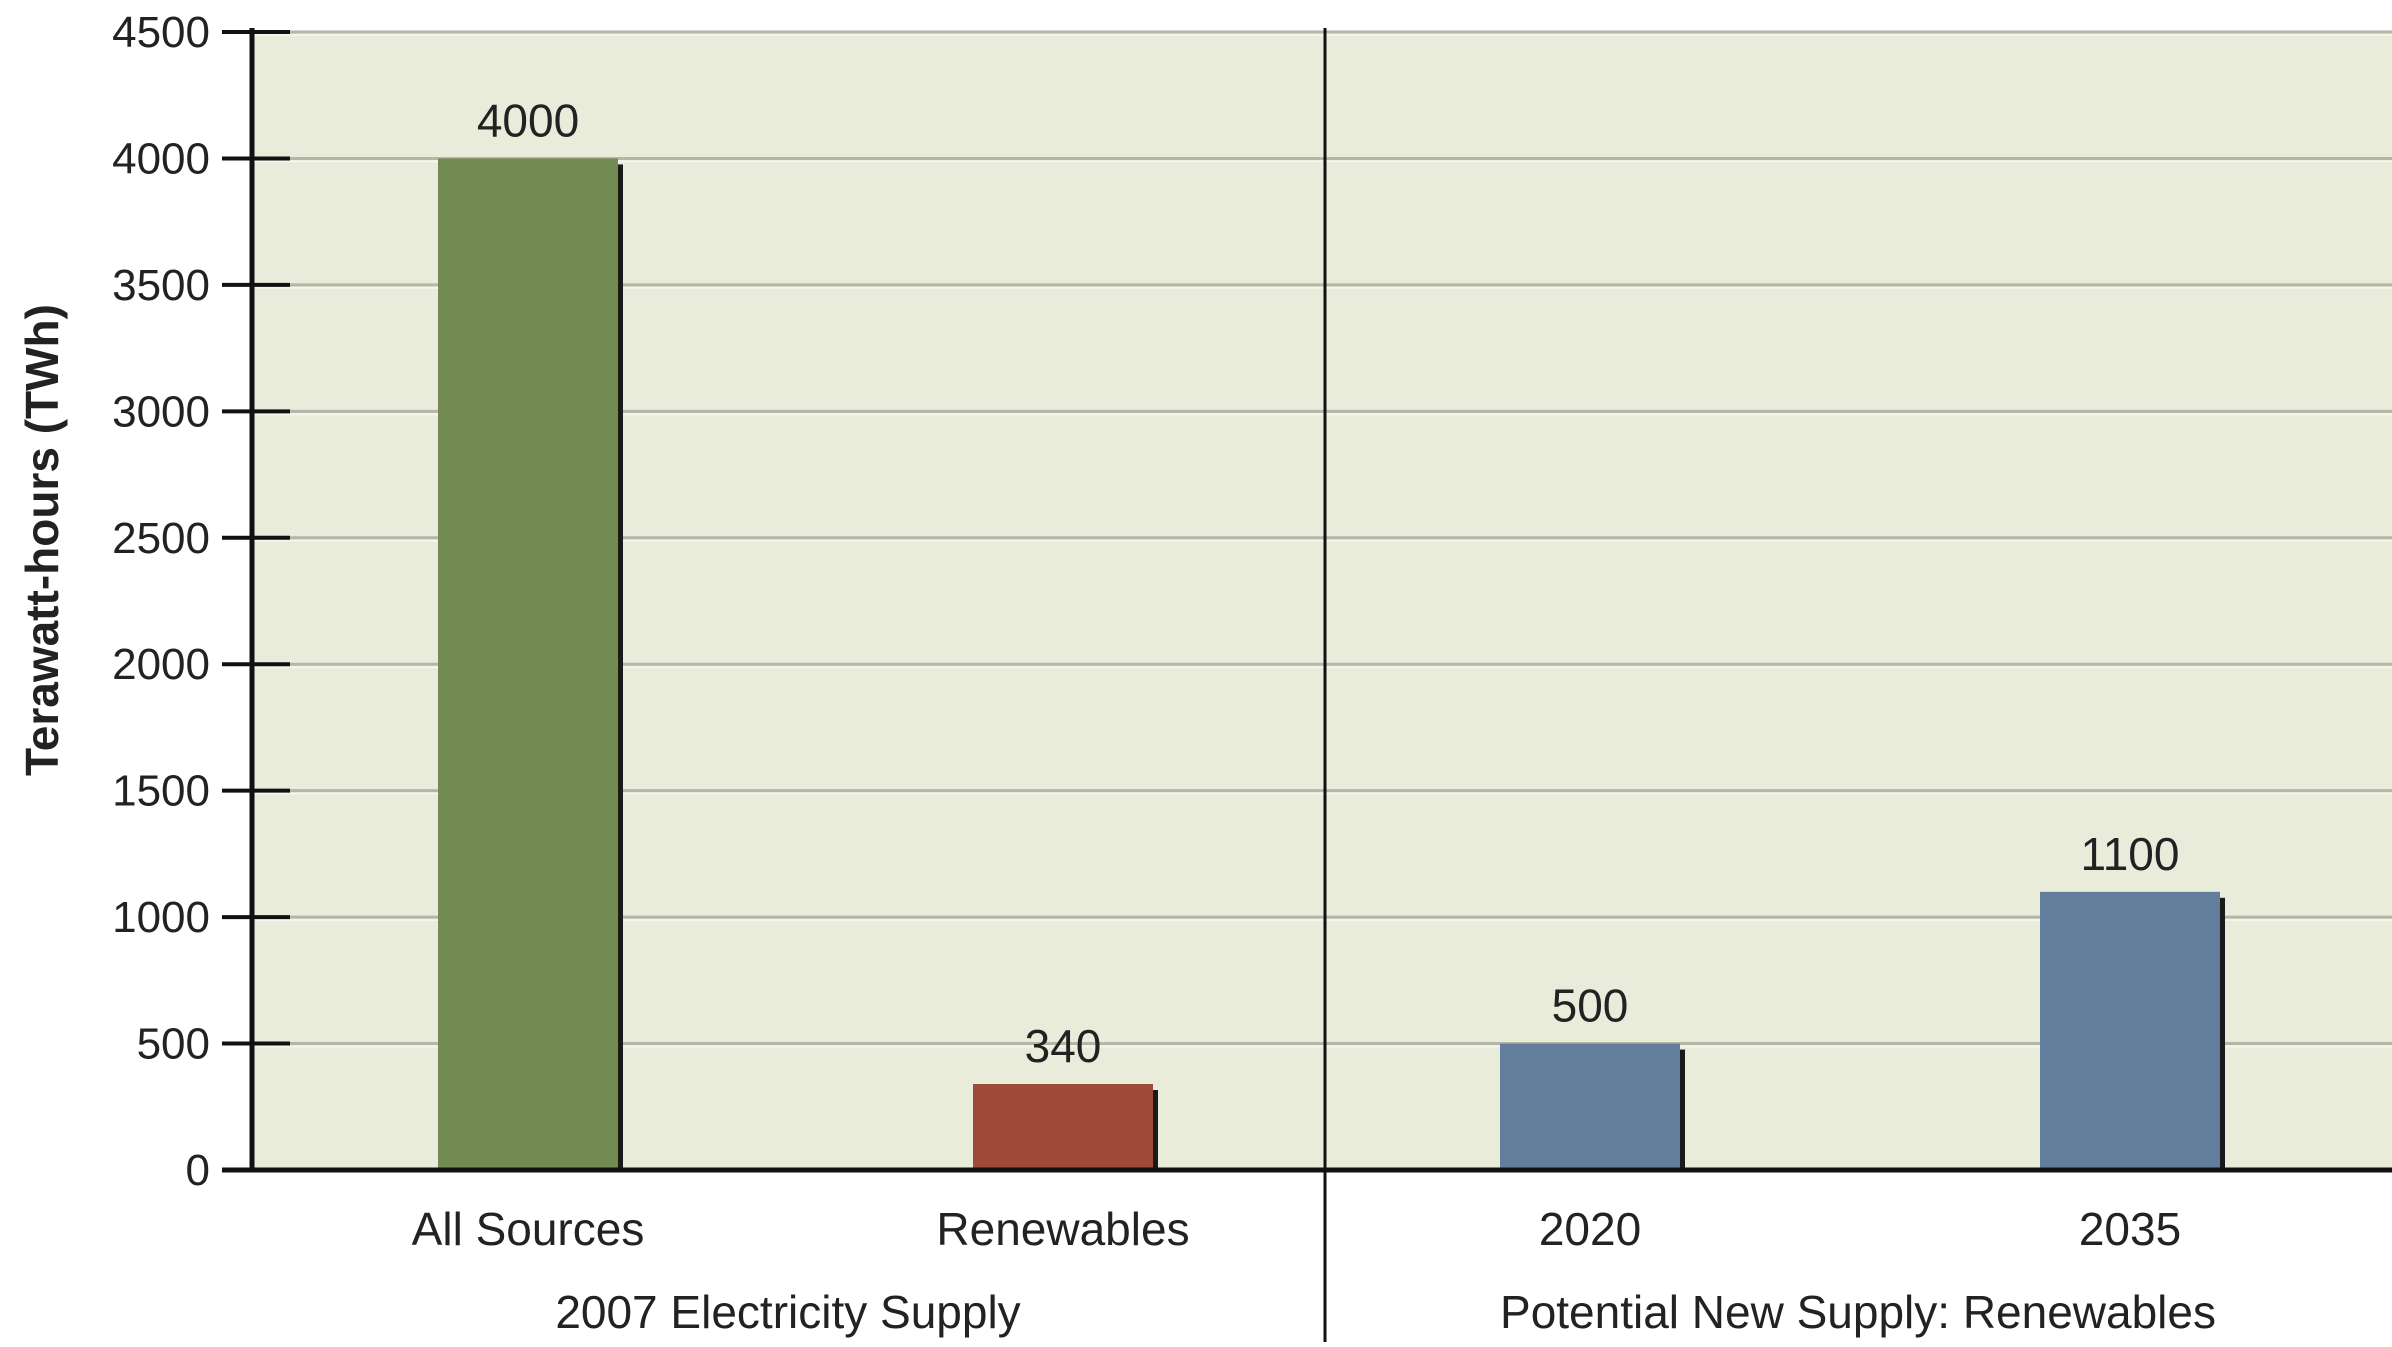  What do you see at coordinates (173, 1044) in the screenshot?
I see `y-tick-label: 500` at bounding box center [173, 1044].